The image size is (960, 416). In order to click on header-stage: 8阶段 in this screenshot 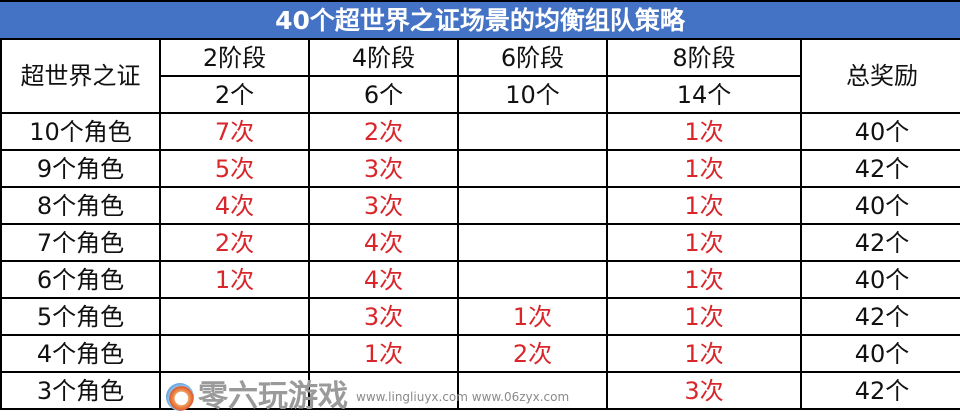, I will do `click(704, 57)`.